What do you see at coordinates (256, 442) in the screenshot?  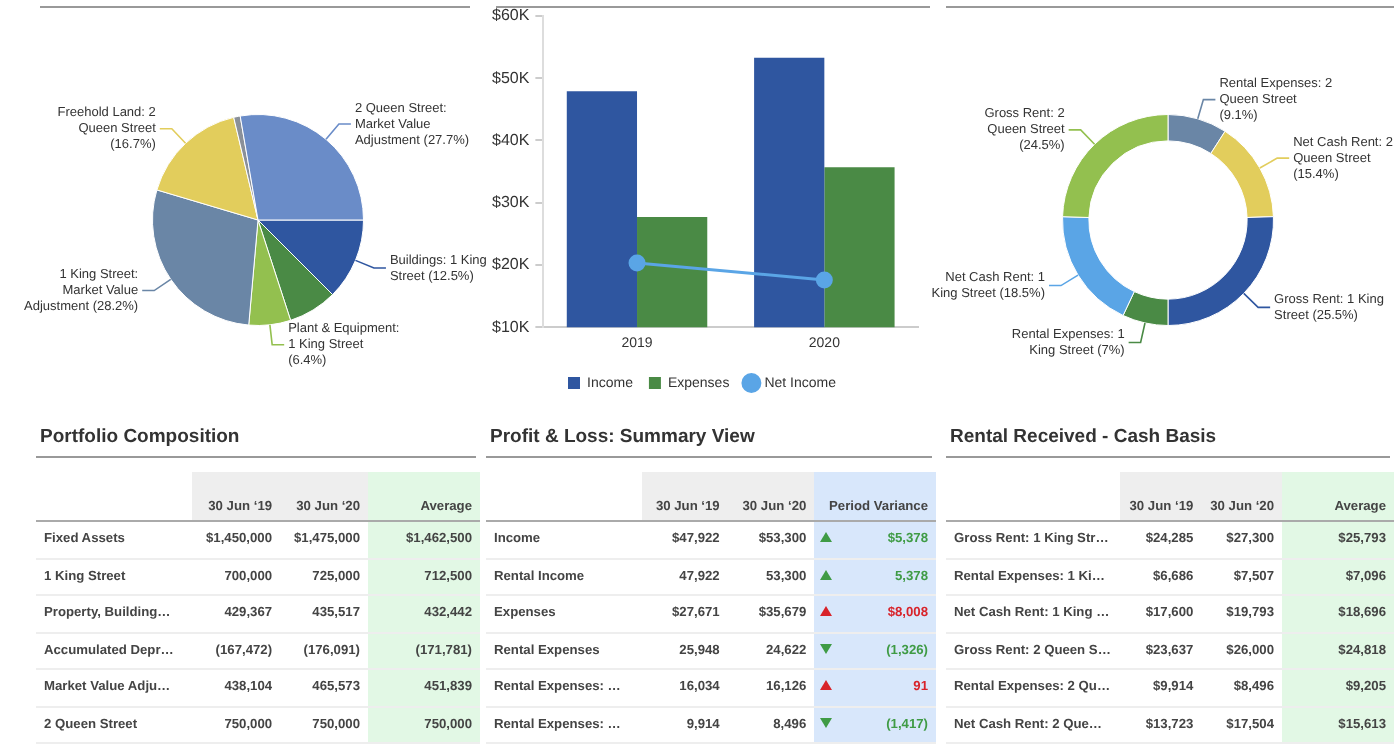 I see `text: Portfolio Composition` at bounding box center [256, 442].